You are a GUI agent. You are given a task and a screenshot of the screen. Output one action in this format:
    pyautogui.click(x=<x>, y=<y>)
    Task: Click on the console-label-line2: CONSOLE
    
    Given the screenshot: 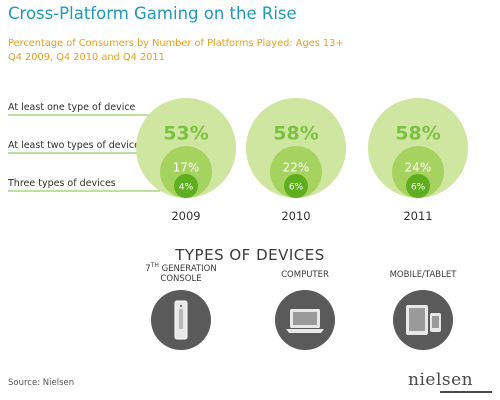 What is the action you would take?
    pyautogui.click(x=181, y=278)
    